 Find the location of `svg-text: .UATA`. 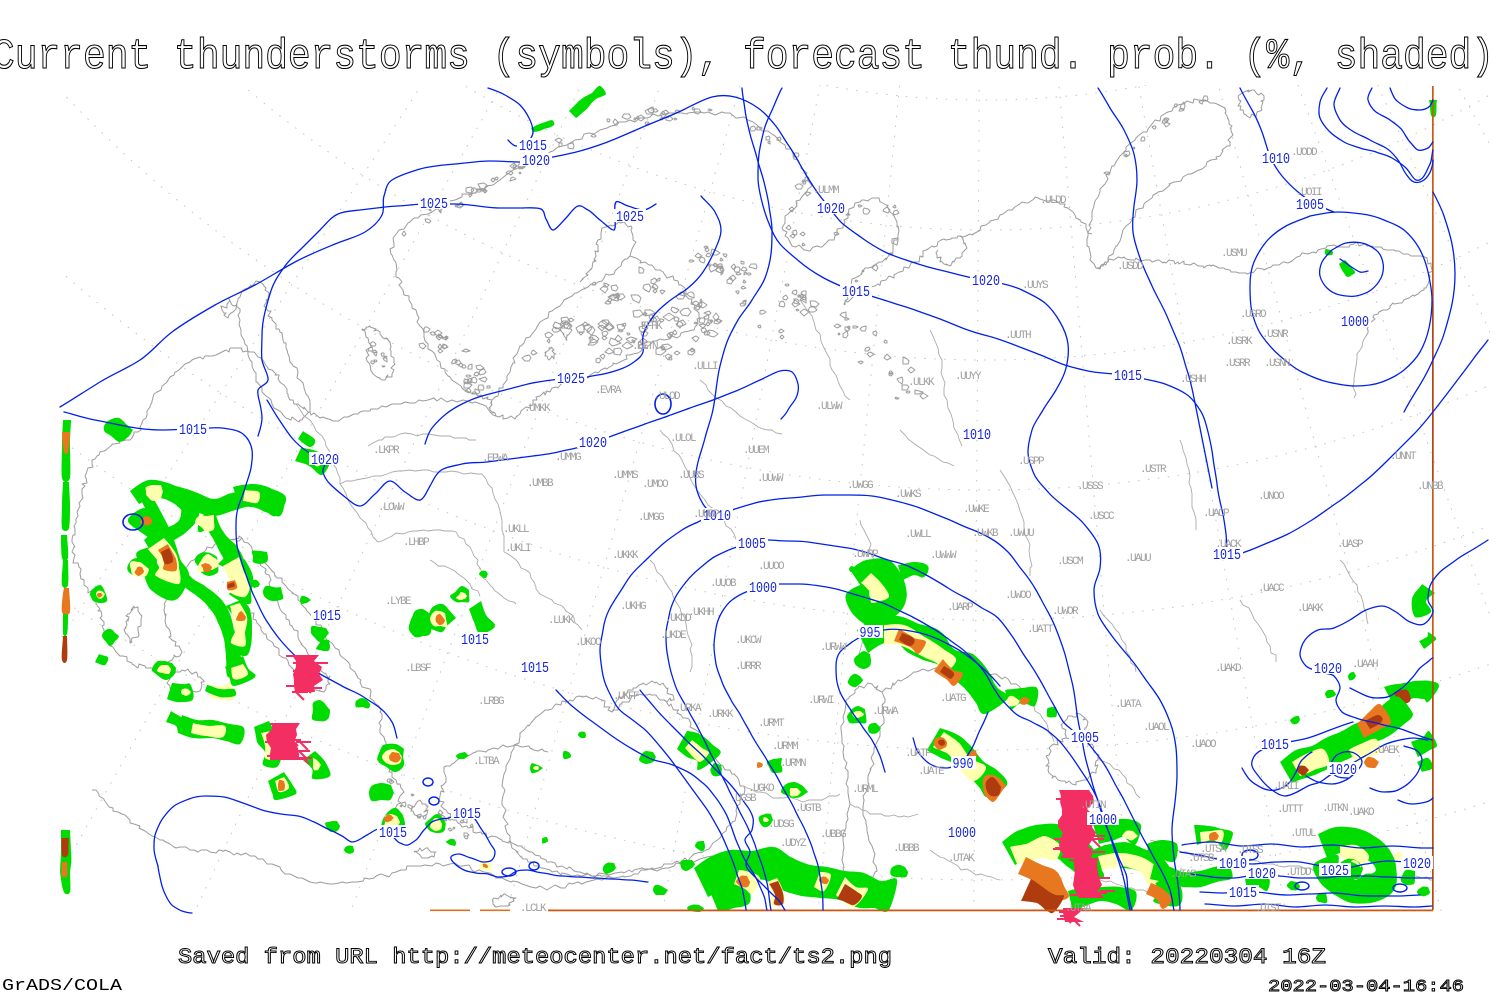

svg-text: .UATA is located at coordinates (1128, 705).